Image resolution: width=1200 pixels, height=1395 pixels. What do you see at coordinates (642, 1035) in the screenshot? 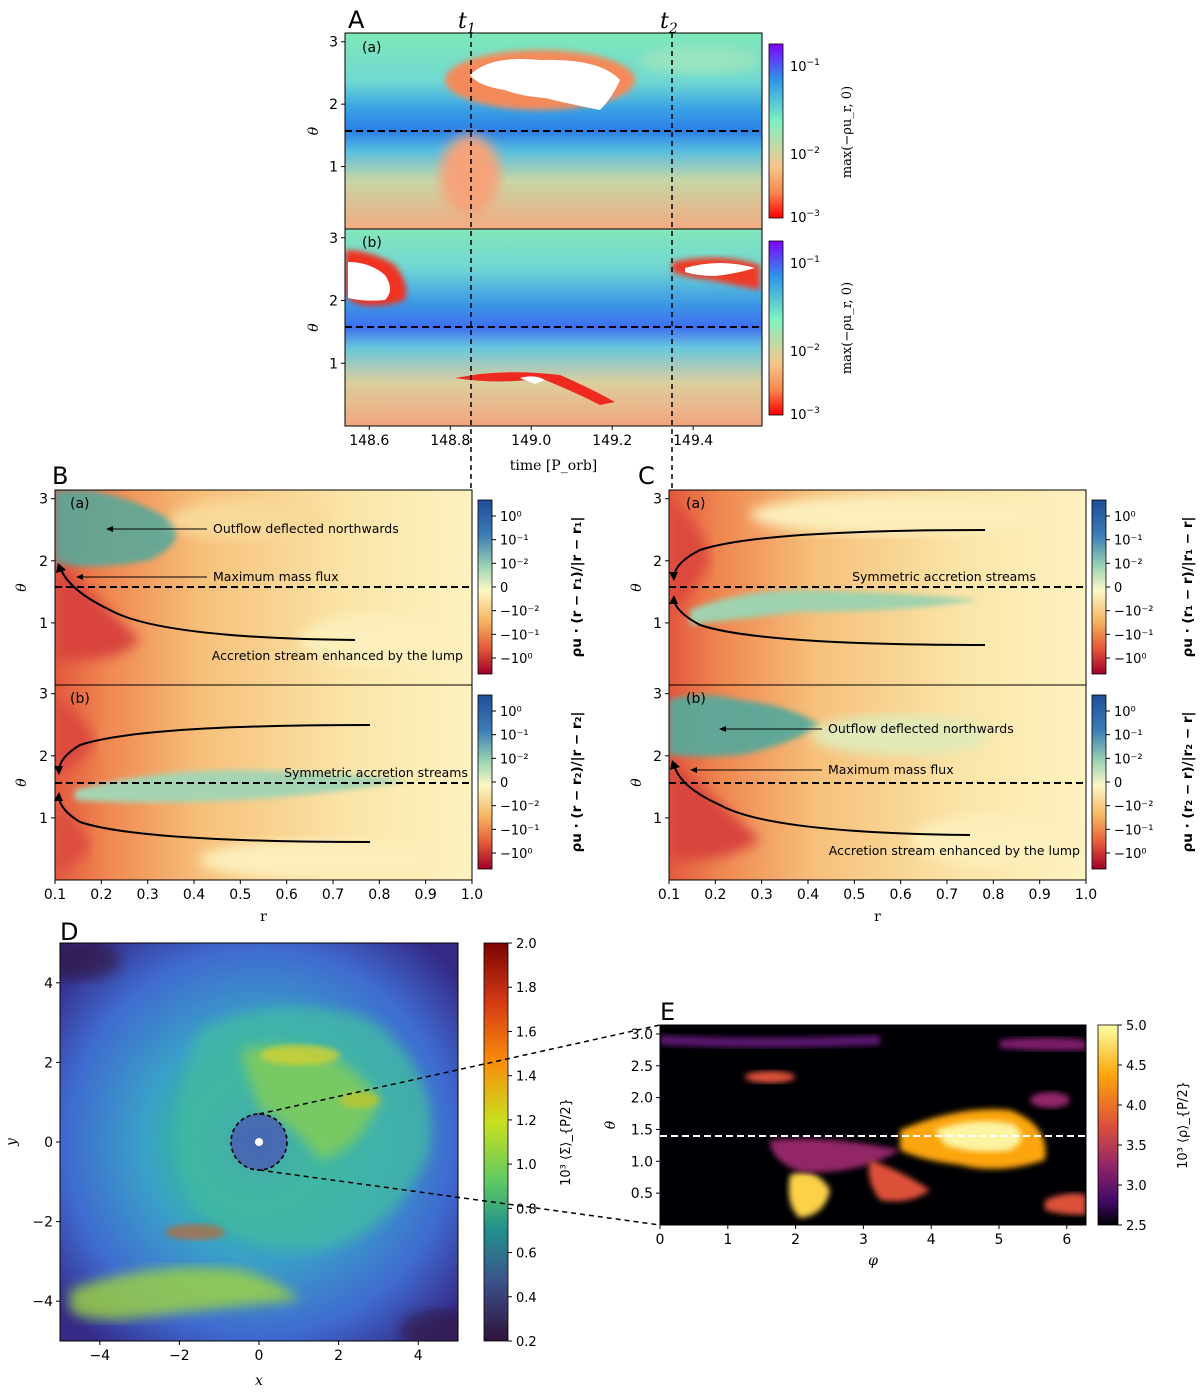
I see `y-tick-label: 3.0` at bounding box center [642, 1035].